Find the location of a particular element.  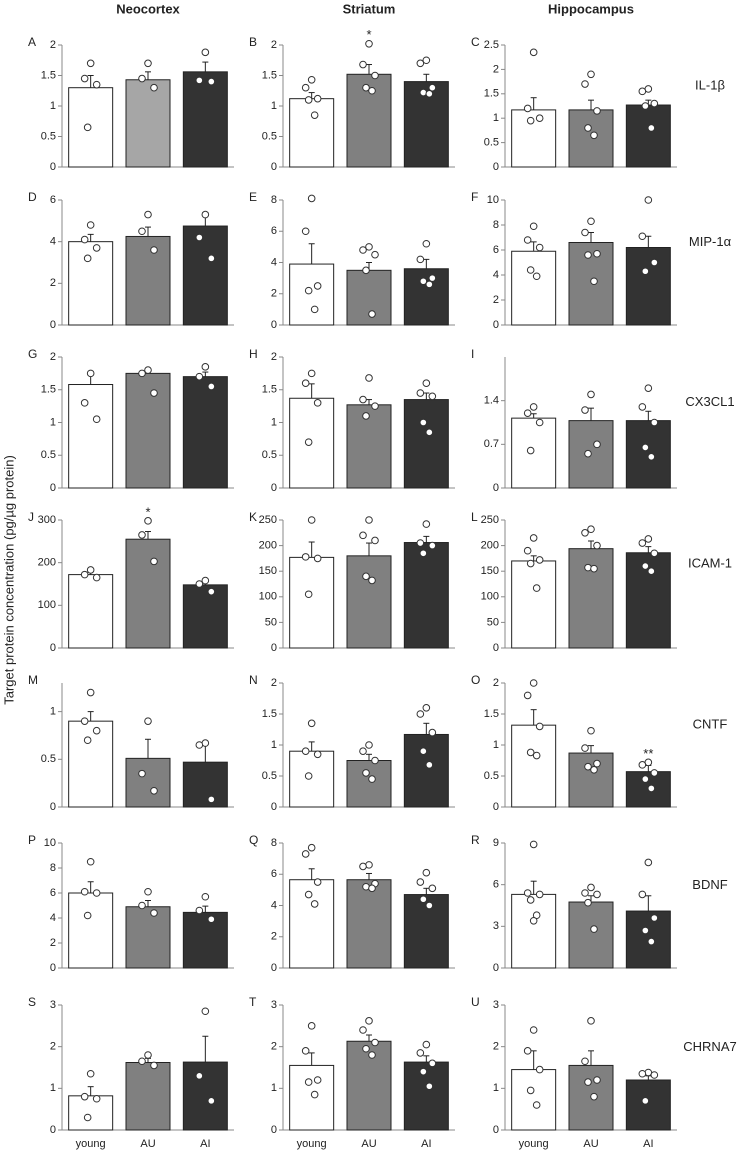

y-tick-label: 6 is located at coordinates (53, 893).